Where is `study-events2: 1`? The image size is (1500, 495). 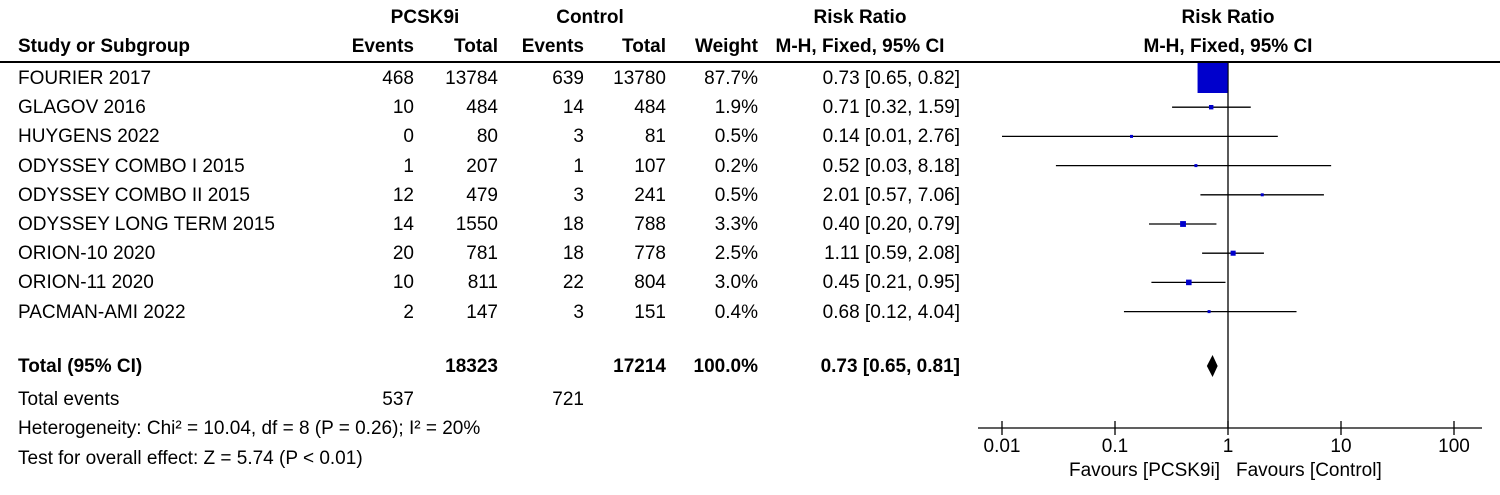 study-events2: 1 is located at coordinates (578, 166).